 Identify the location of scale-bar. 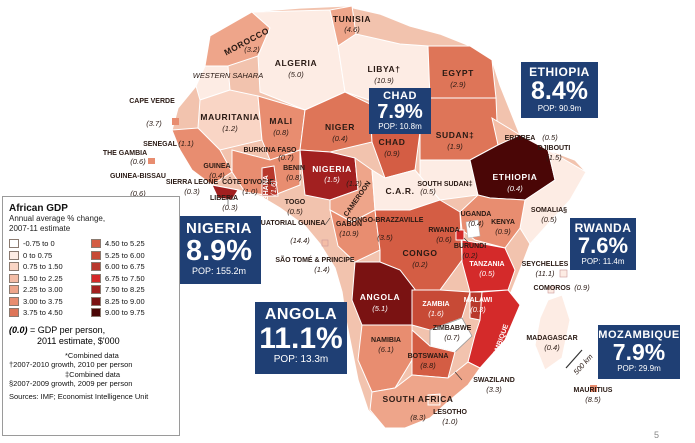
(574, 359).